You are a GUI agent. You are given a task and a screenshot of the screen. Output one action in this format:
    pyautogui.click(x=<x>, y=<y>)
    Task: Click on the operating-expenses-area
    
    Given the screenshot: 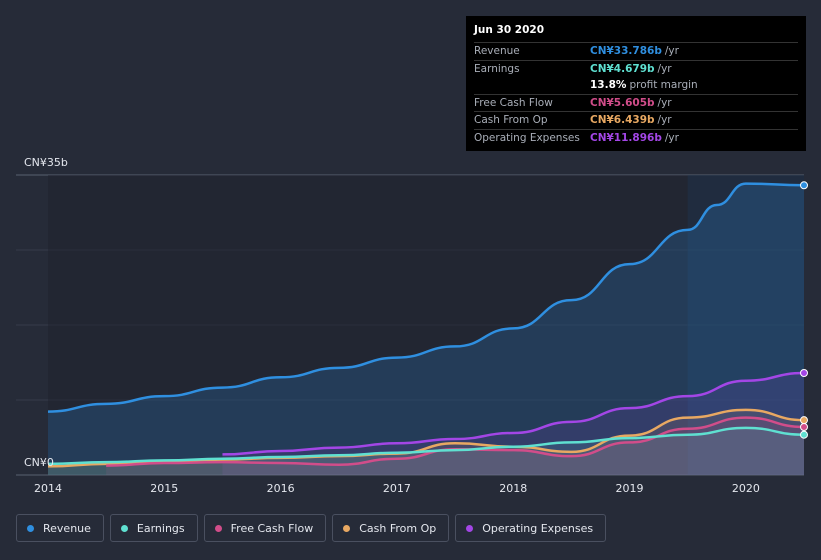 What is the action you would take?
    pyautogui.click(x=513, y=424)
    